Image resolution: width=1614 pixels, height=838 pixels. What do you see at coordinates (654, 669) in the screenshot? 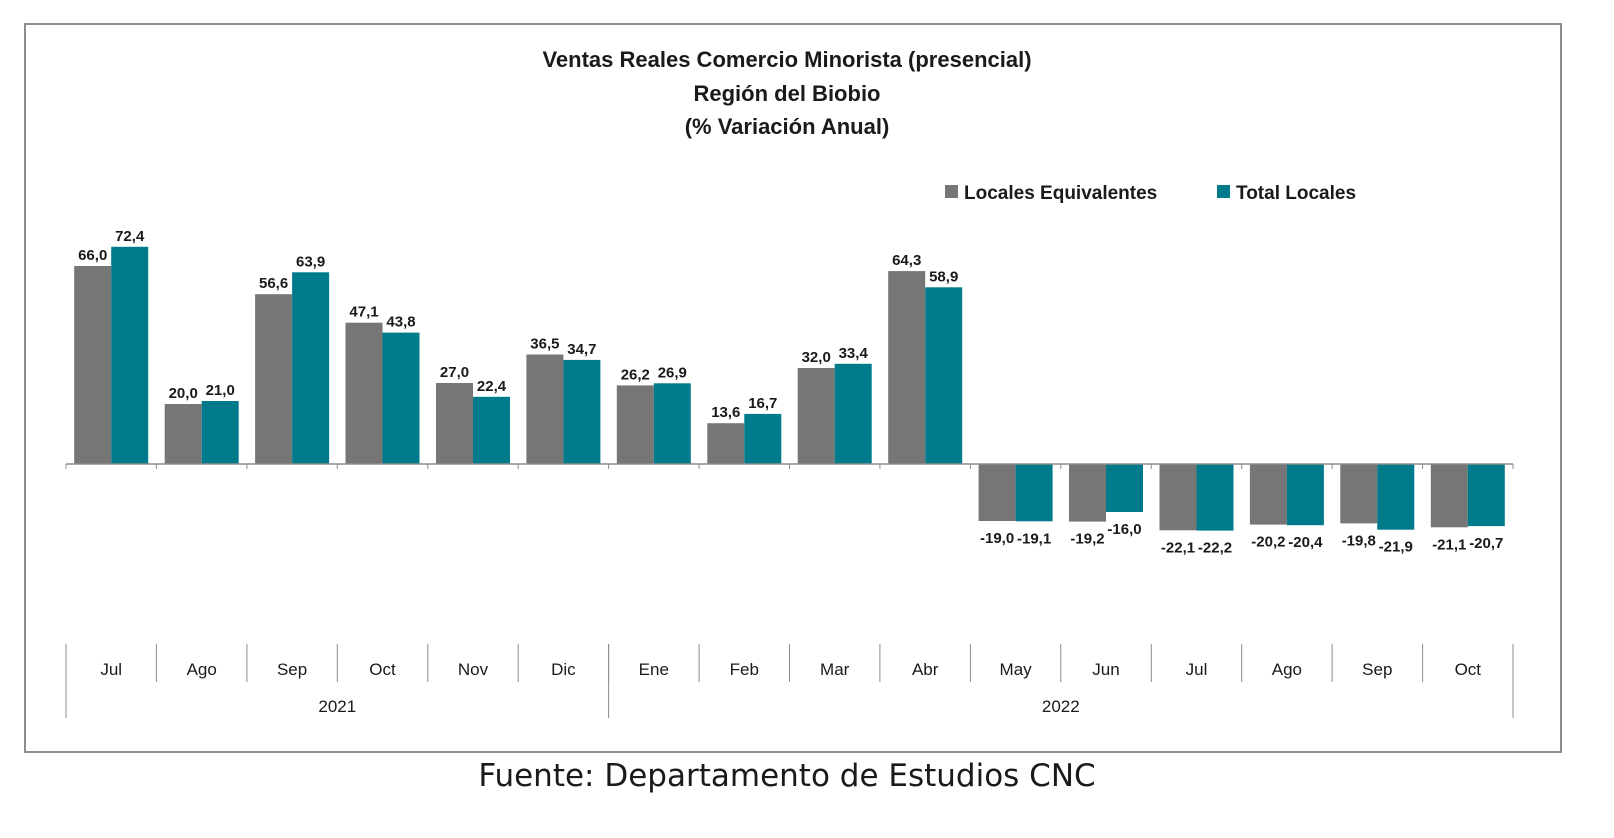
I see `tick-label: Ene` at bounding box center [654, 669].